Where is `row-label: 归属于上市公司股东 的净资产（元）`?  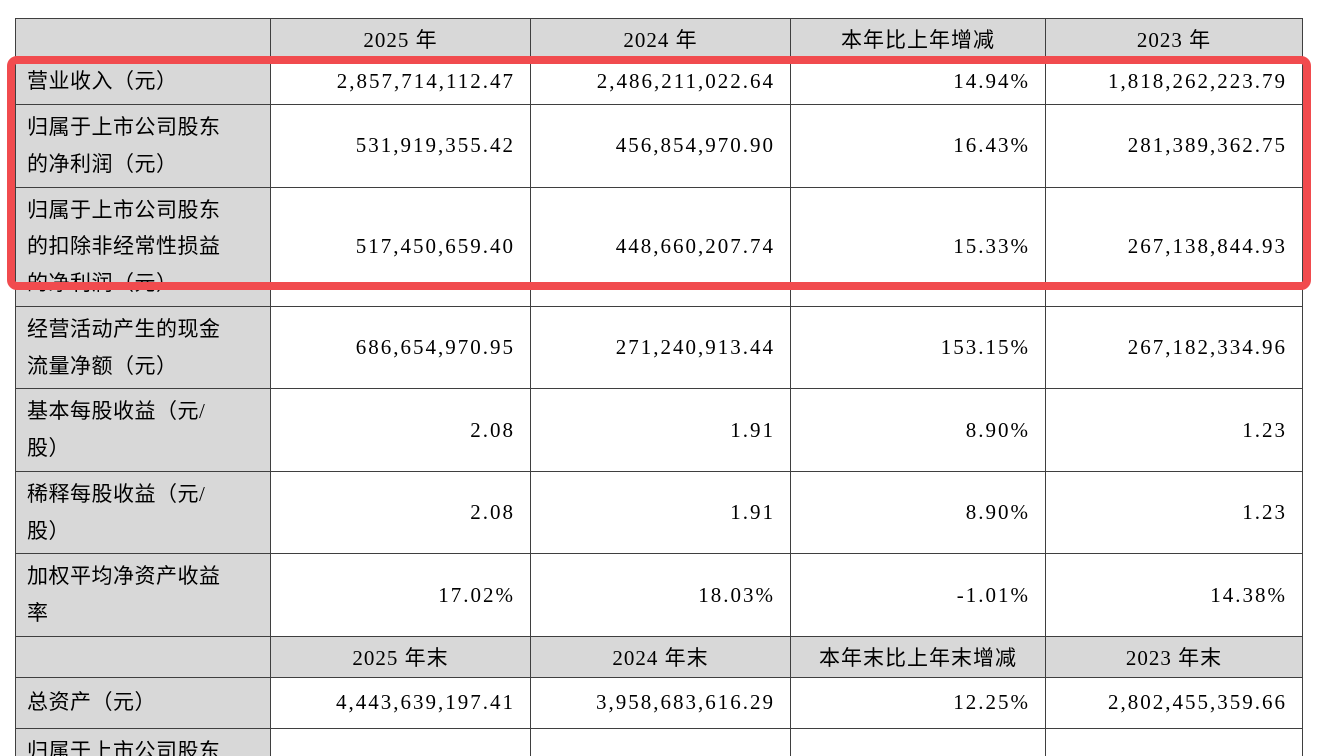 row-label: 归属于上市公司股东 的净资产（元） is located at coordinates (143, 741).